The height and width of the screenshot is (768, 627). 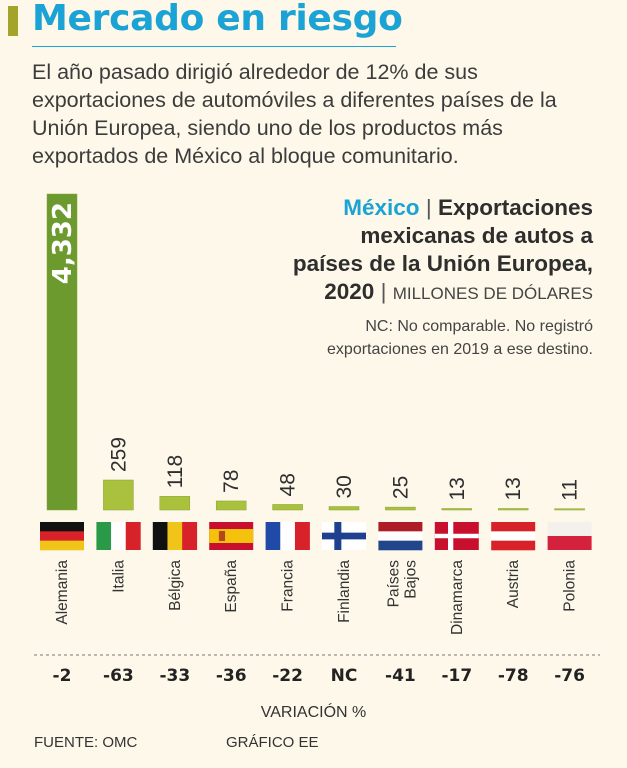 I want to click on bar-dinamarca, so click(x=457, y=509).